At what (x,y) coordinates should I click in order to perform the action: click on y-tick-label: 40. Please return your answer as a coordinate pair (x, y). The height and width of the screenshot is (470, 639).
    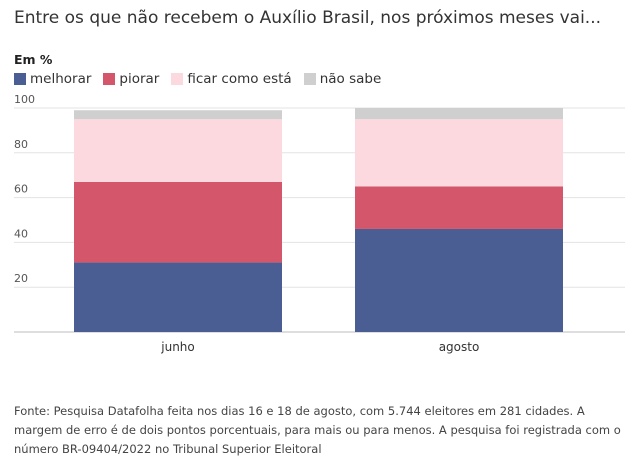
    Looking at the image, I should click on (21, 233).